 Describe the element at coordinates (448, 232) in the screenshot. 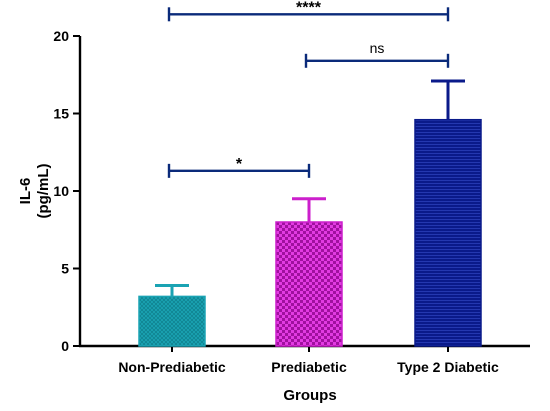

I see `bar-type-2-diabetic` at that location.